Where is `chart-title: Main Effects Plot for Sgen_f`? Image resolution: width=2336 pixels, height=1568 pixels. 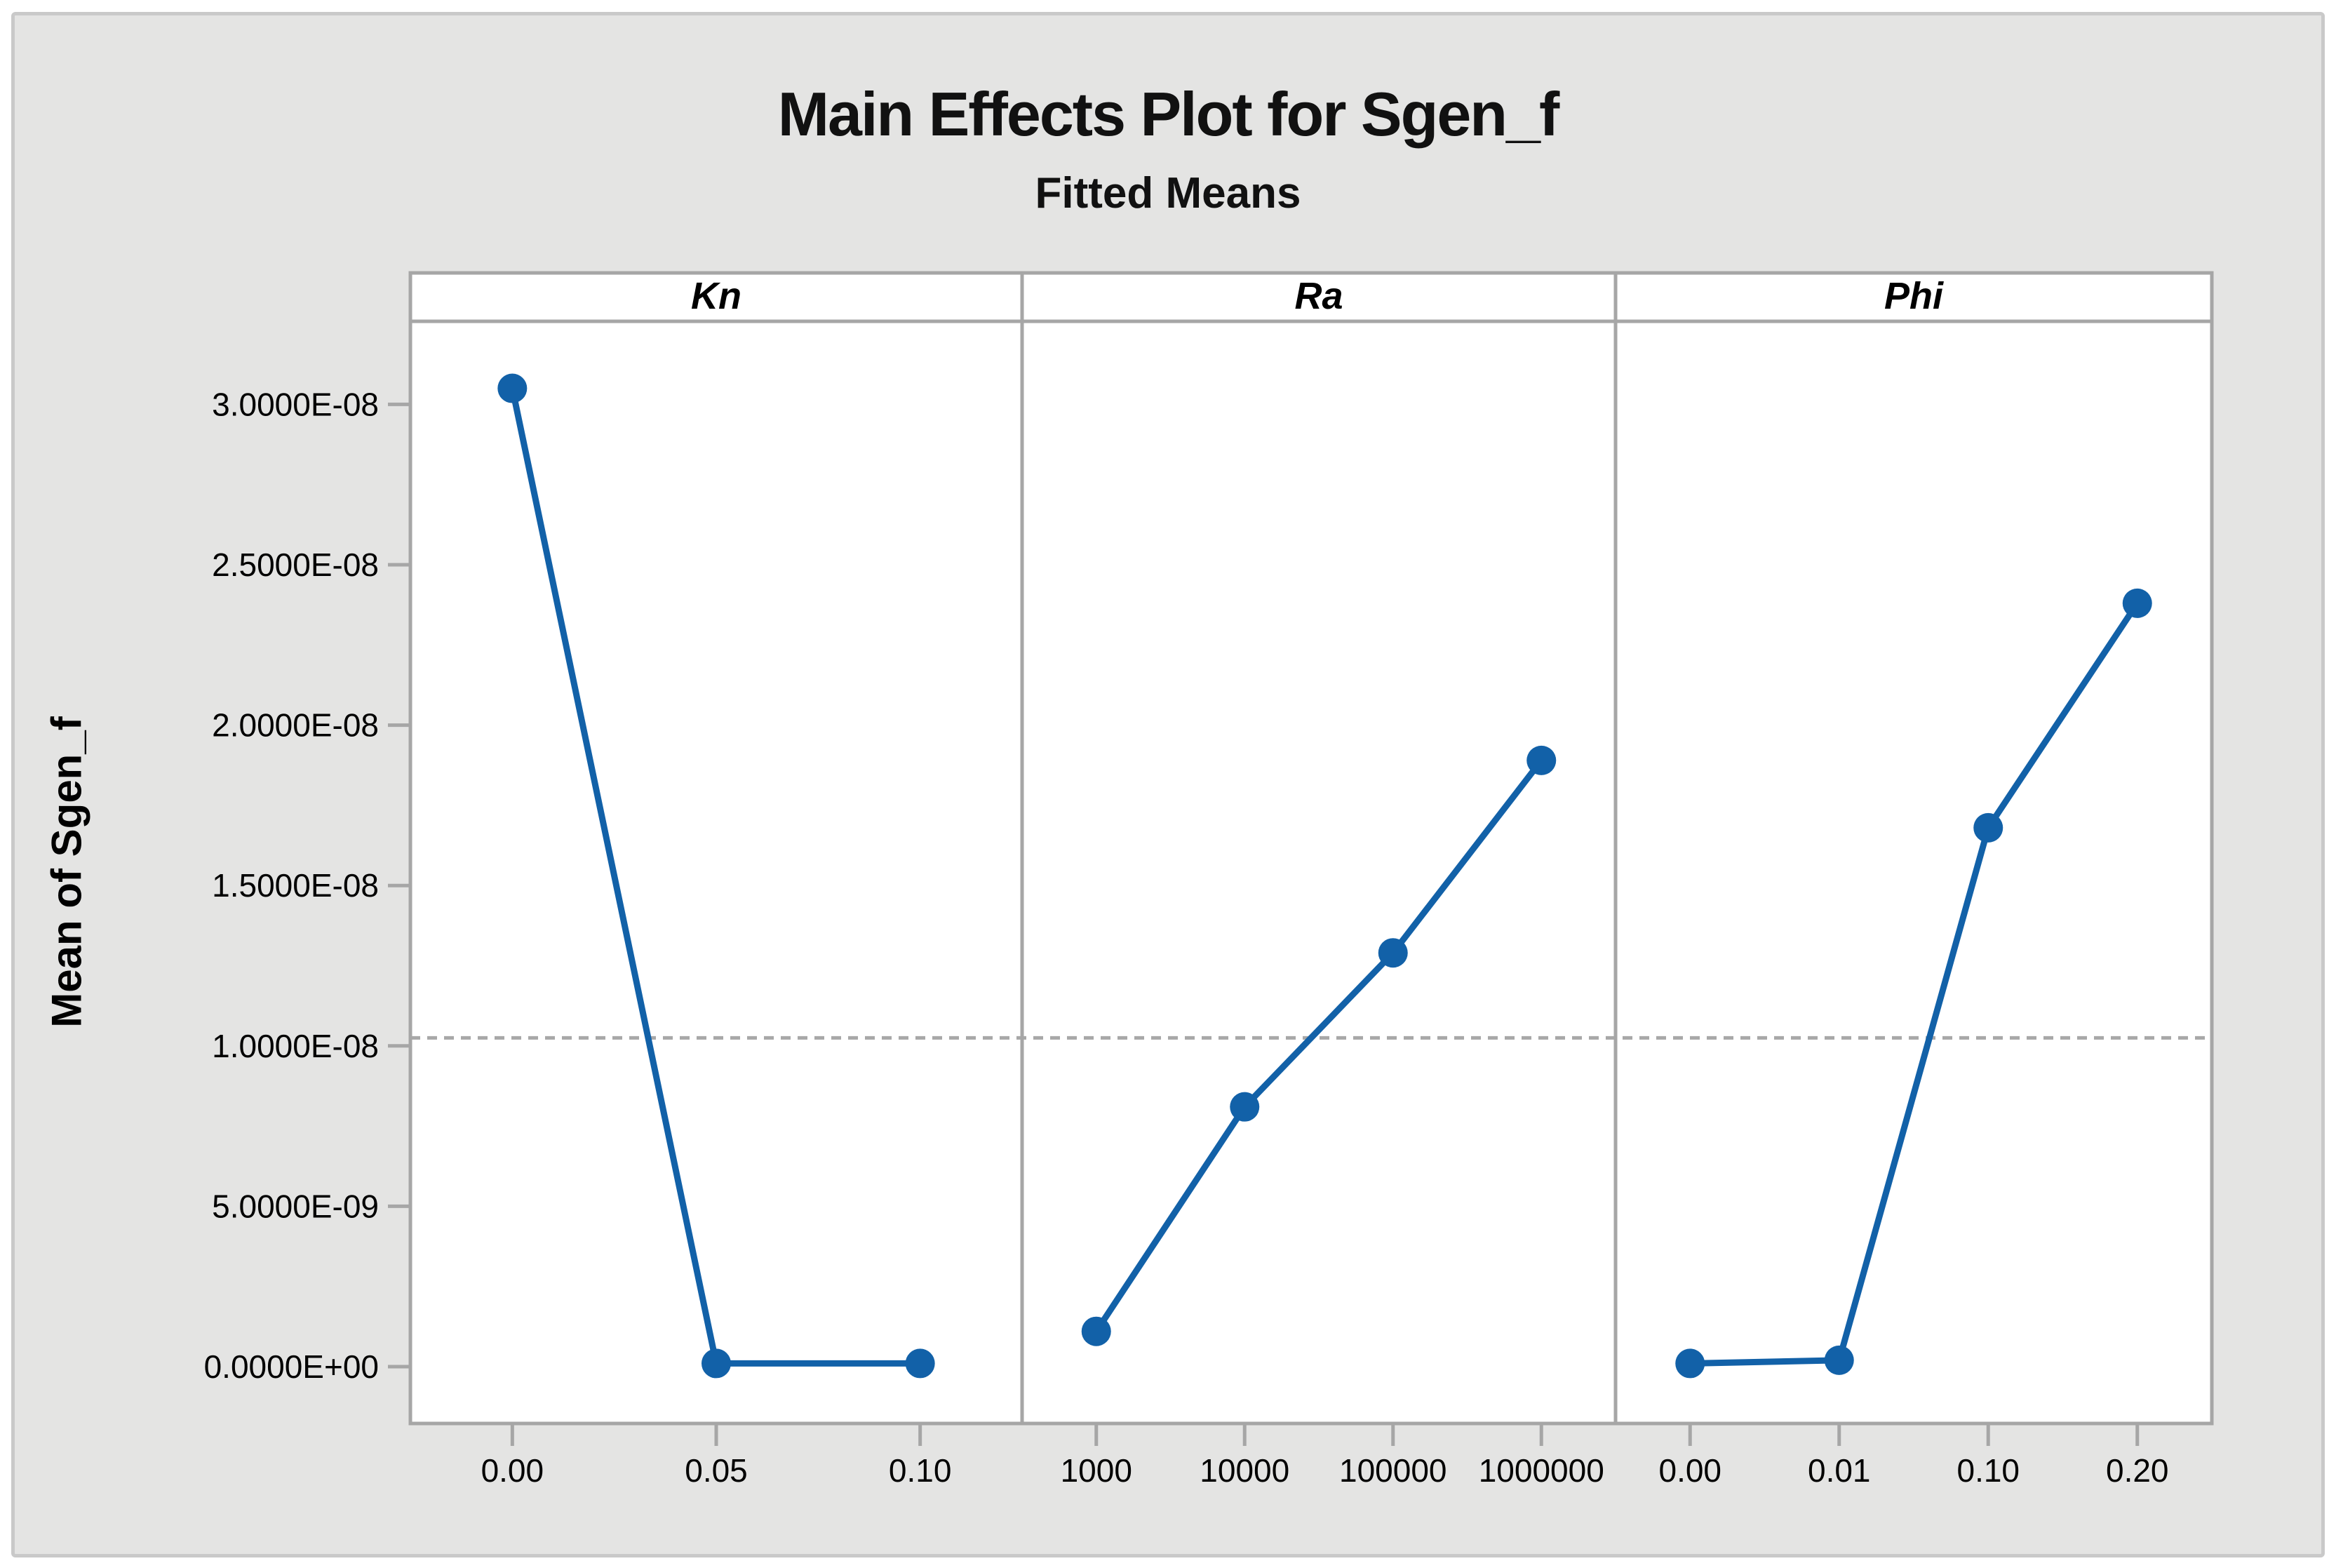 chart-title: Main Effects Plot for Sgen_f is located at coordinates (1168, 114).